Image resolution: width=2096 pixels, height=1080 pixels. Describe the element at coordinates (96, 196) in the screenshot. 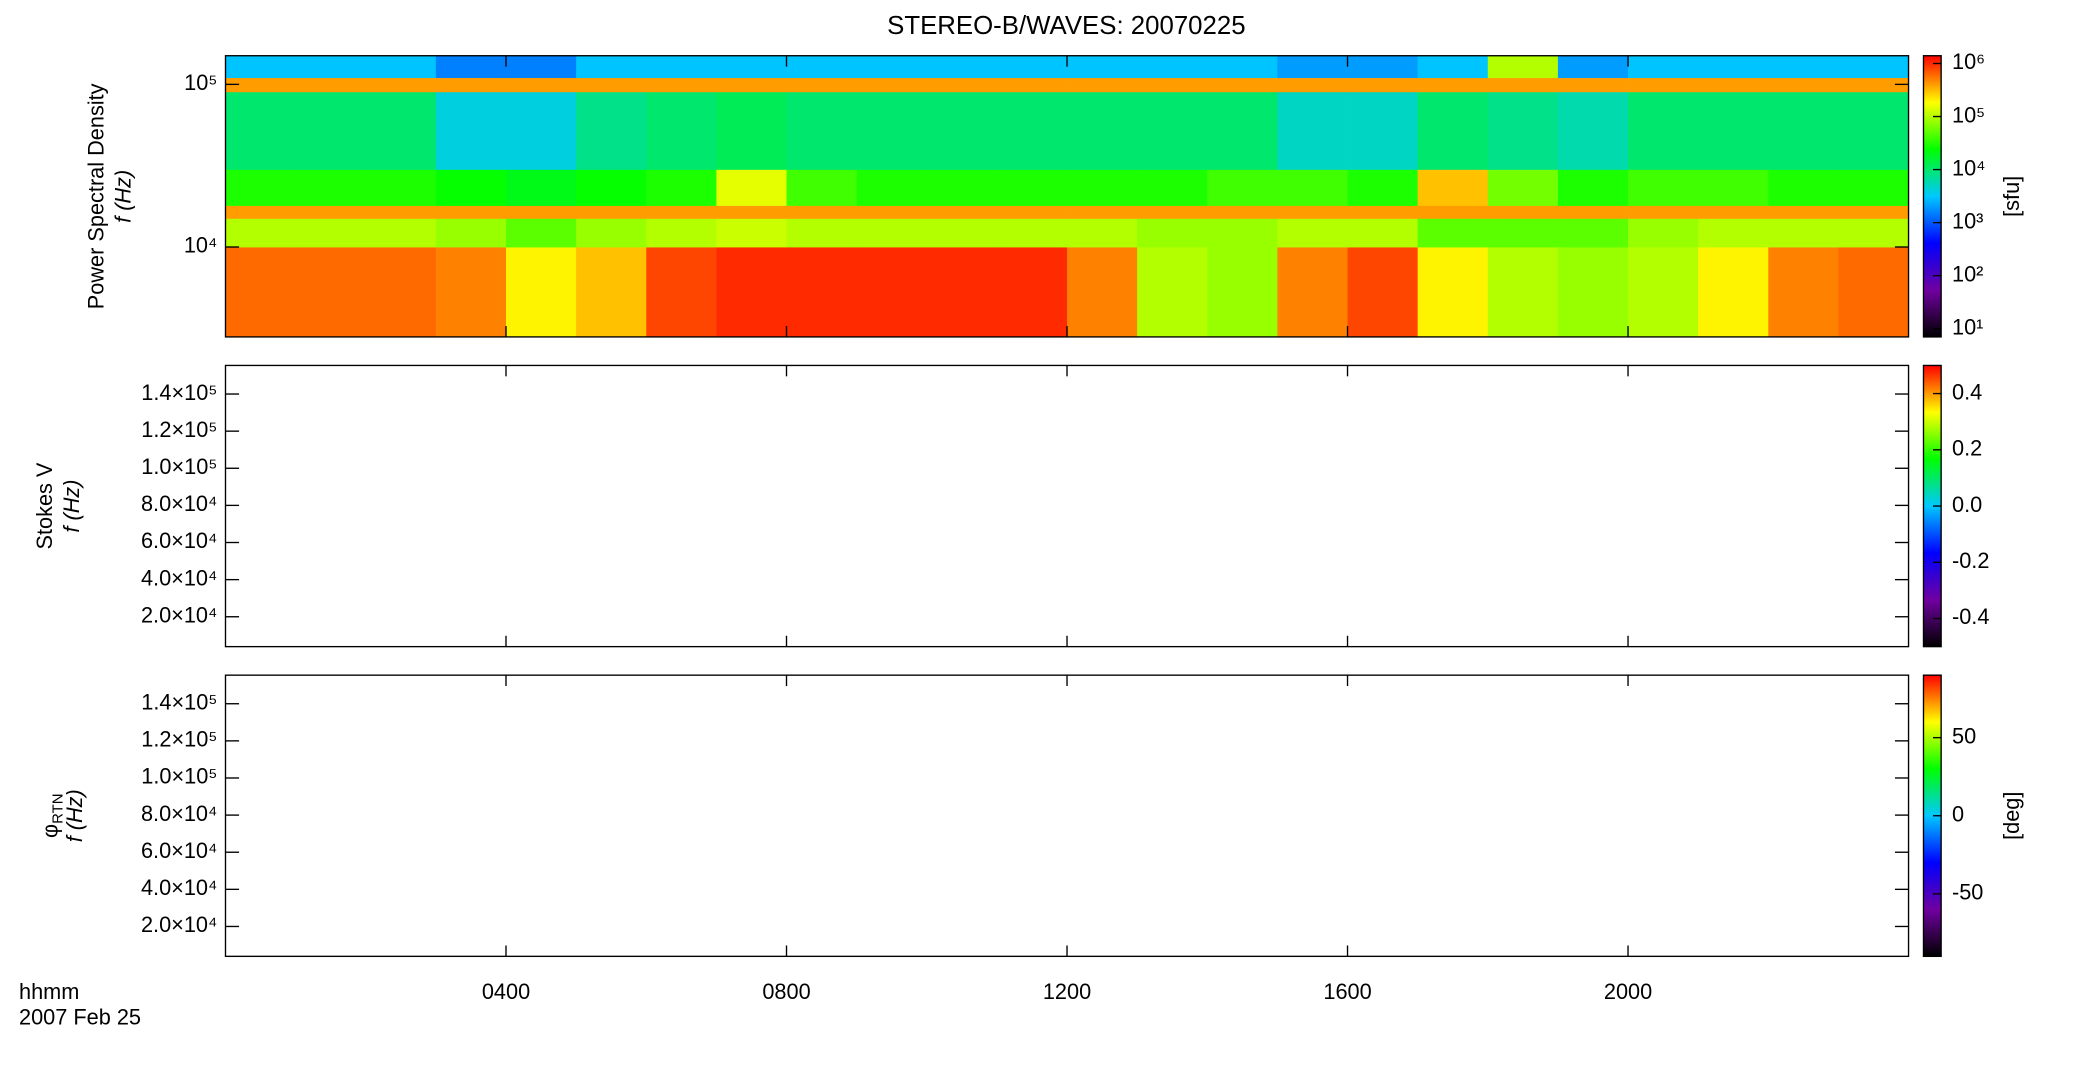

I see `y-axis-label: Power Spectral Density` at that location.